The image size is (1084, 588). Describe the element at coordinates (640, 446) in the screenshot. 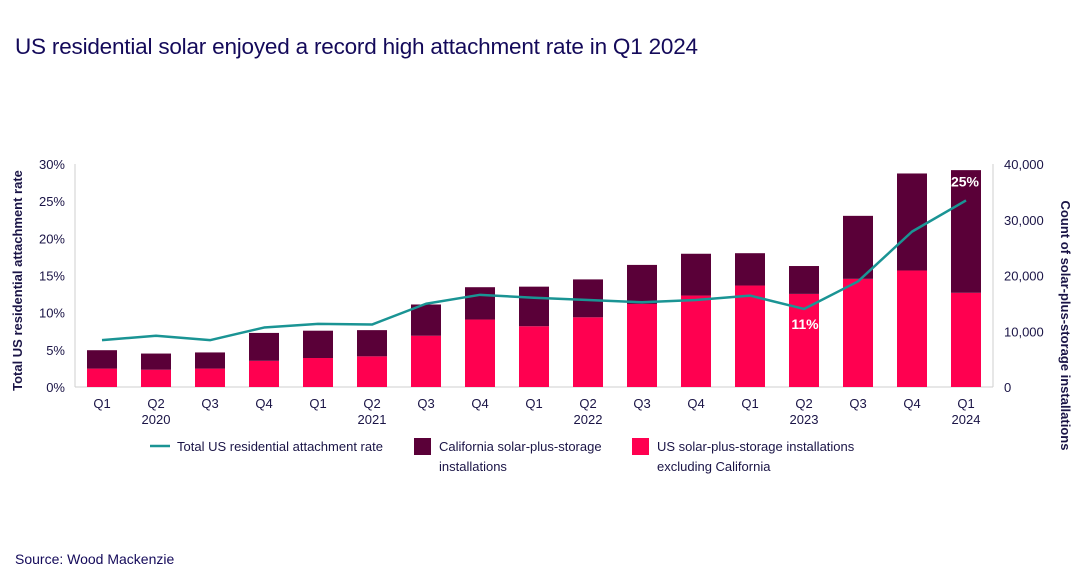

I see `legend-swatch-excluding-california` at that location.